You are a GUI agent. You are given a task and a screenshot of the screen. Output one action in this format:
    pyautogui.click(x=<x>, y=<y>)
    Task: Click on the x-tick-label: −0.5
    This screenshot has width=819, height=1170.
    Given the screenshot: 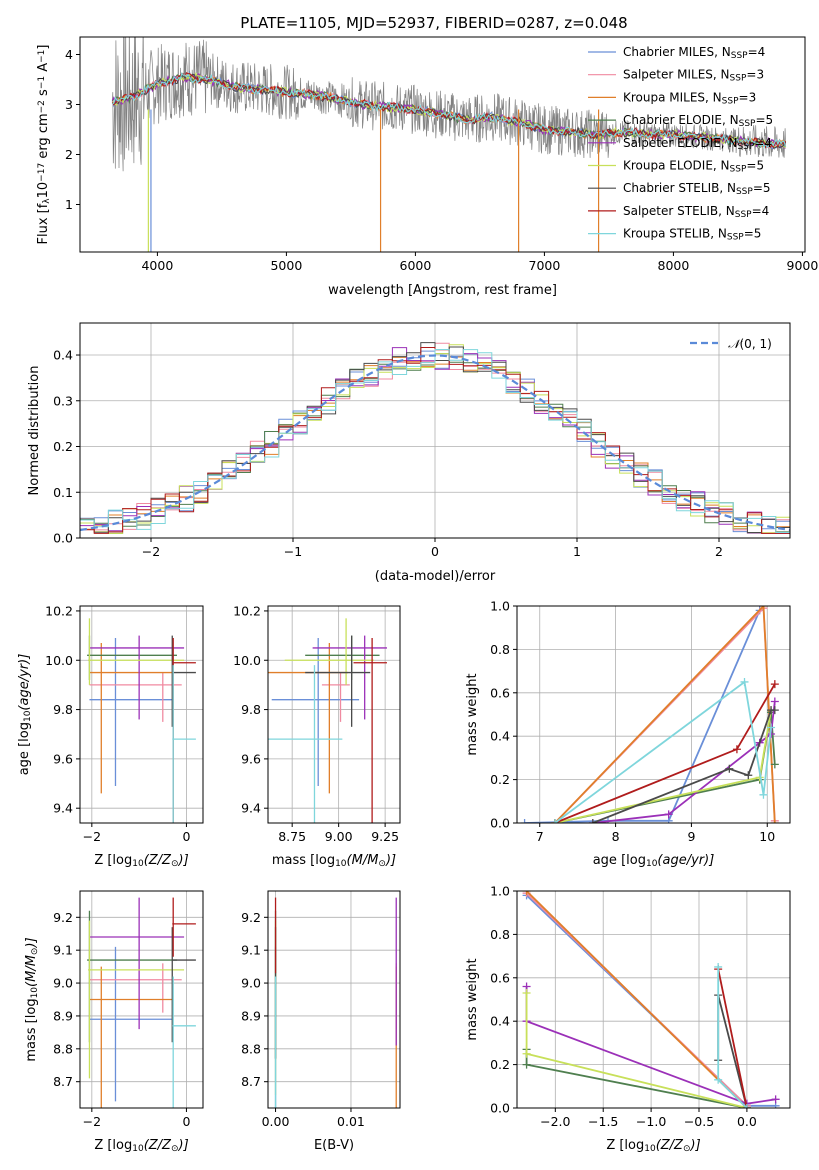 What is the action you would take?
    pyautogui.click(x=699, y=1121)
    